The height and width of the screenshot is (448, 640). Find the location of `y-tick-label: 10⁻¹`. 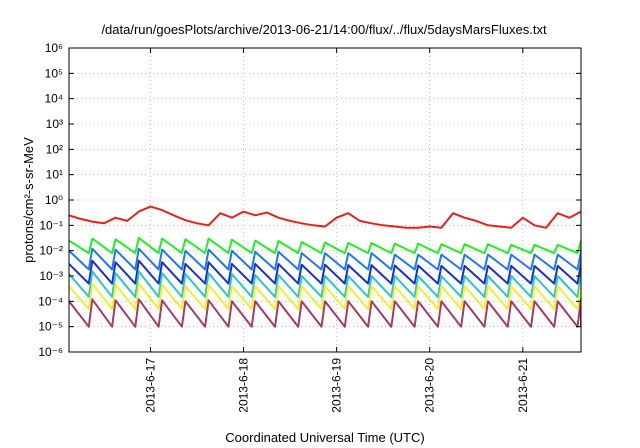

y-tick-label: 10⁻¹ is located at coordinates (51, 225).